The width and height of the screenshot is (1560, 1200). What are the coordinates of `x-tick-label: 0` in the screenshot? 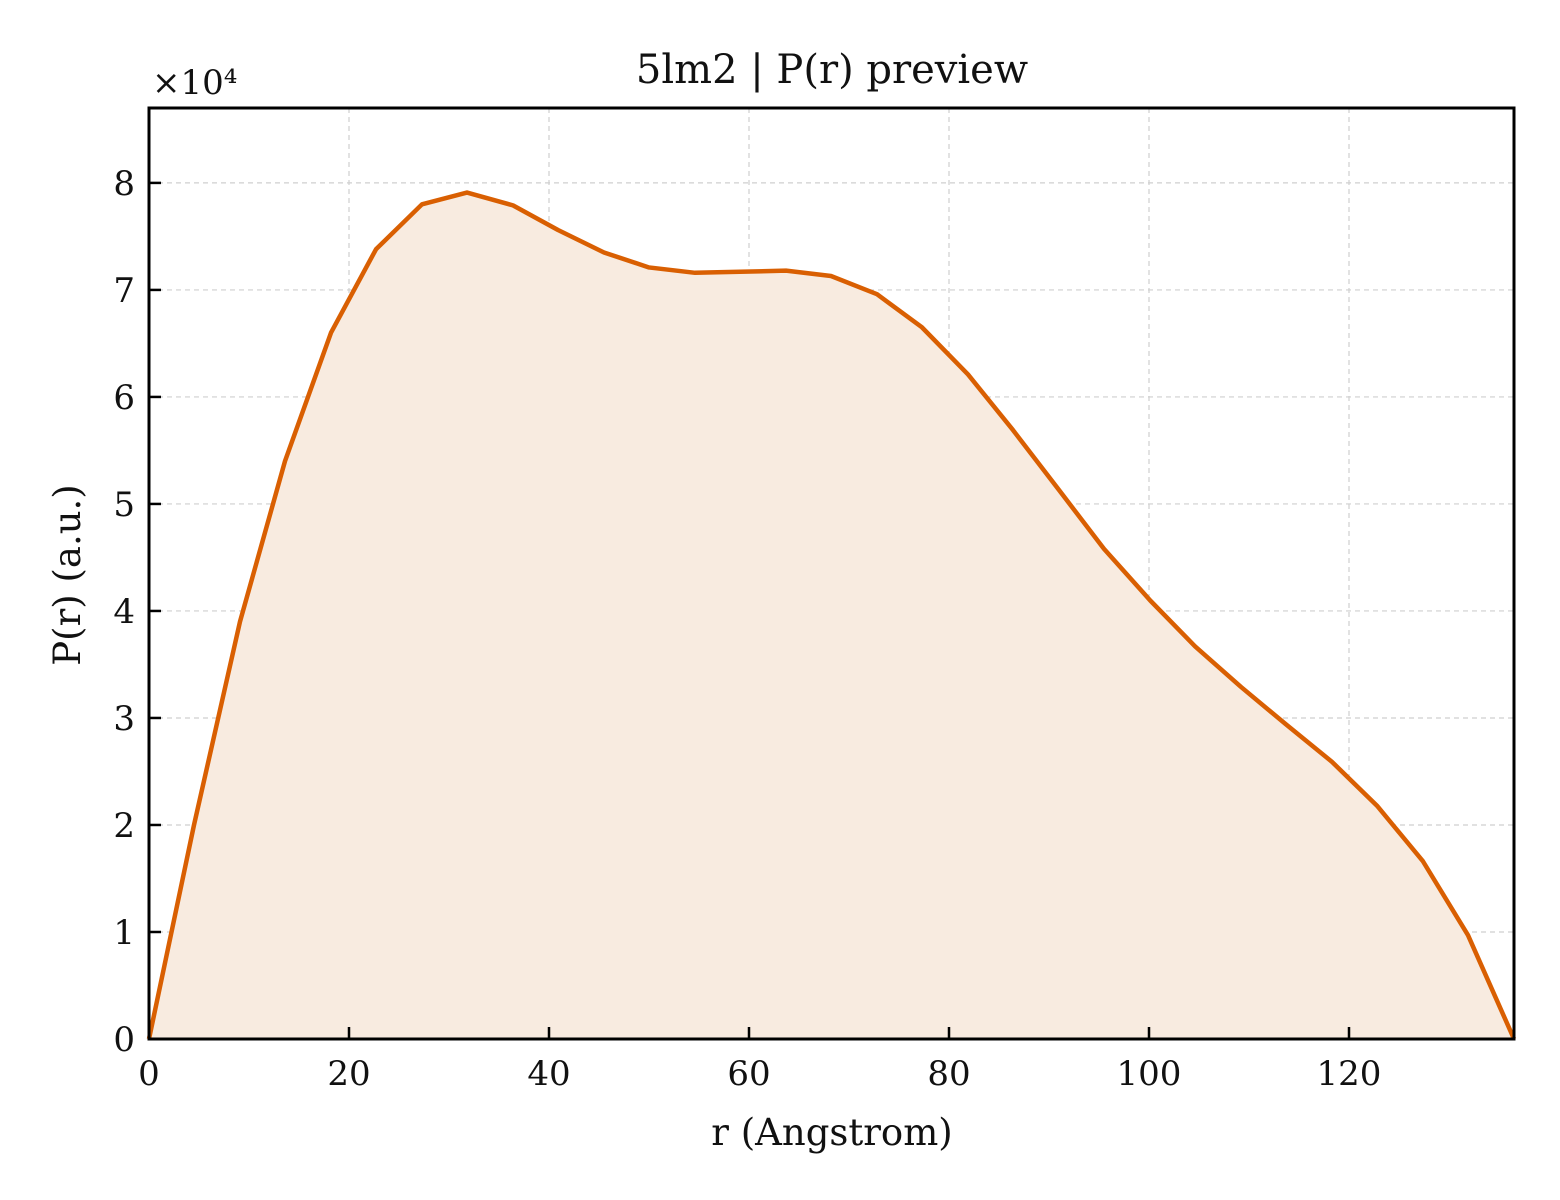 It's located at (149, 1074).